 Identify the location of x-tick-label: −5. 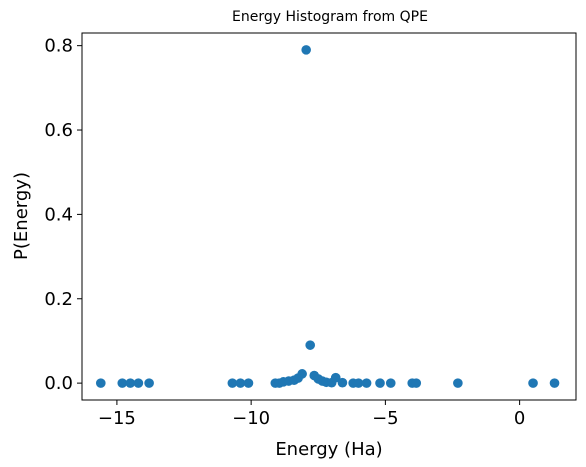
(385, 418).